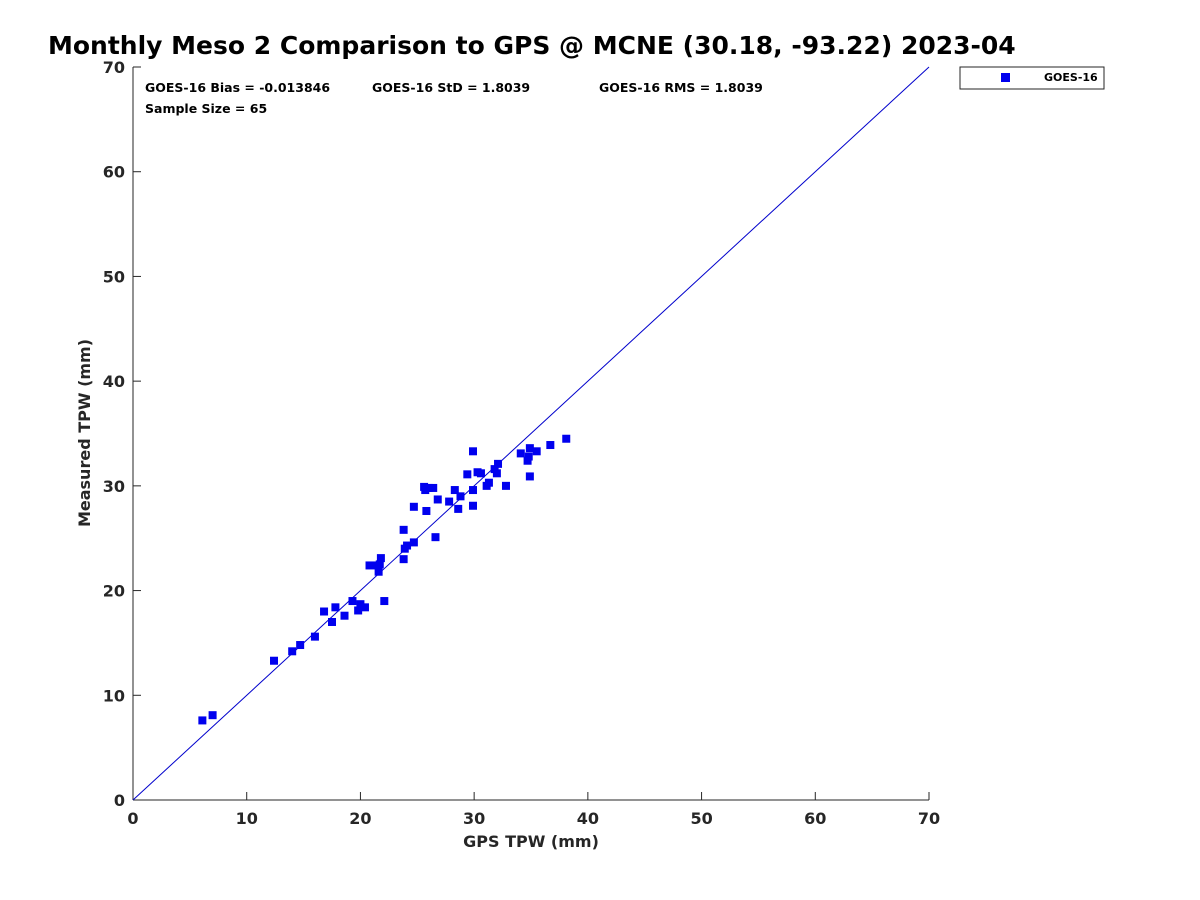  Describe the element at coordinates (132, 818) in the screenshot. I see `x-tick-label: 0` at that location.